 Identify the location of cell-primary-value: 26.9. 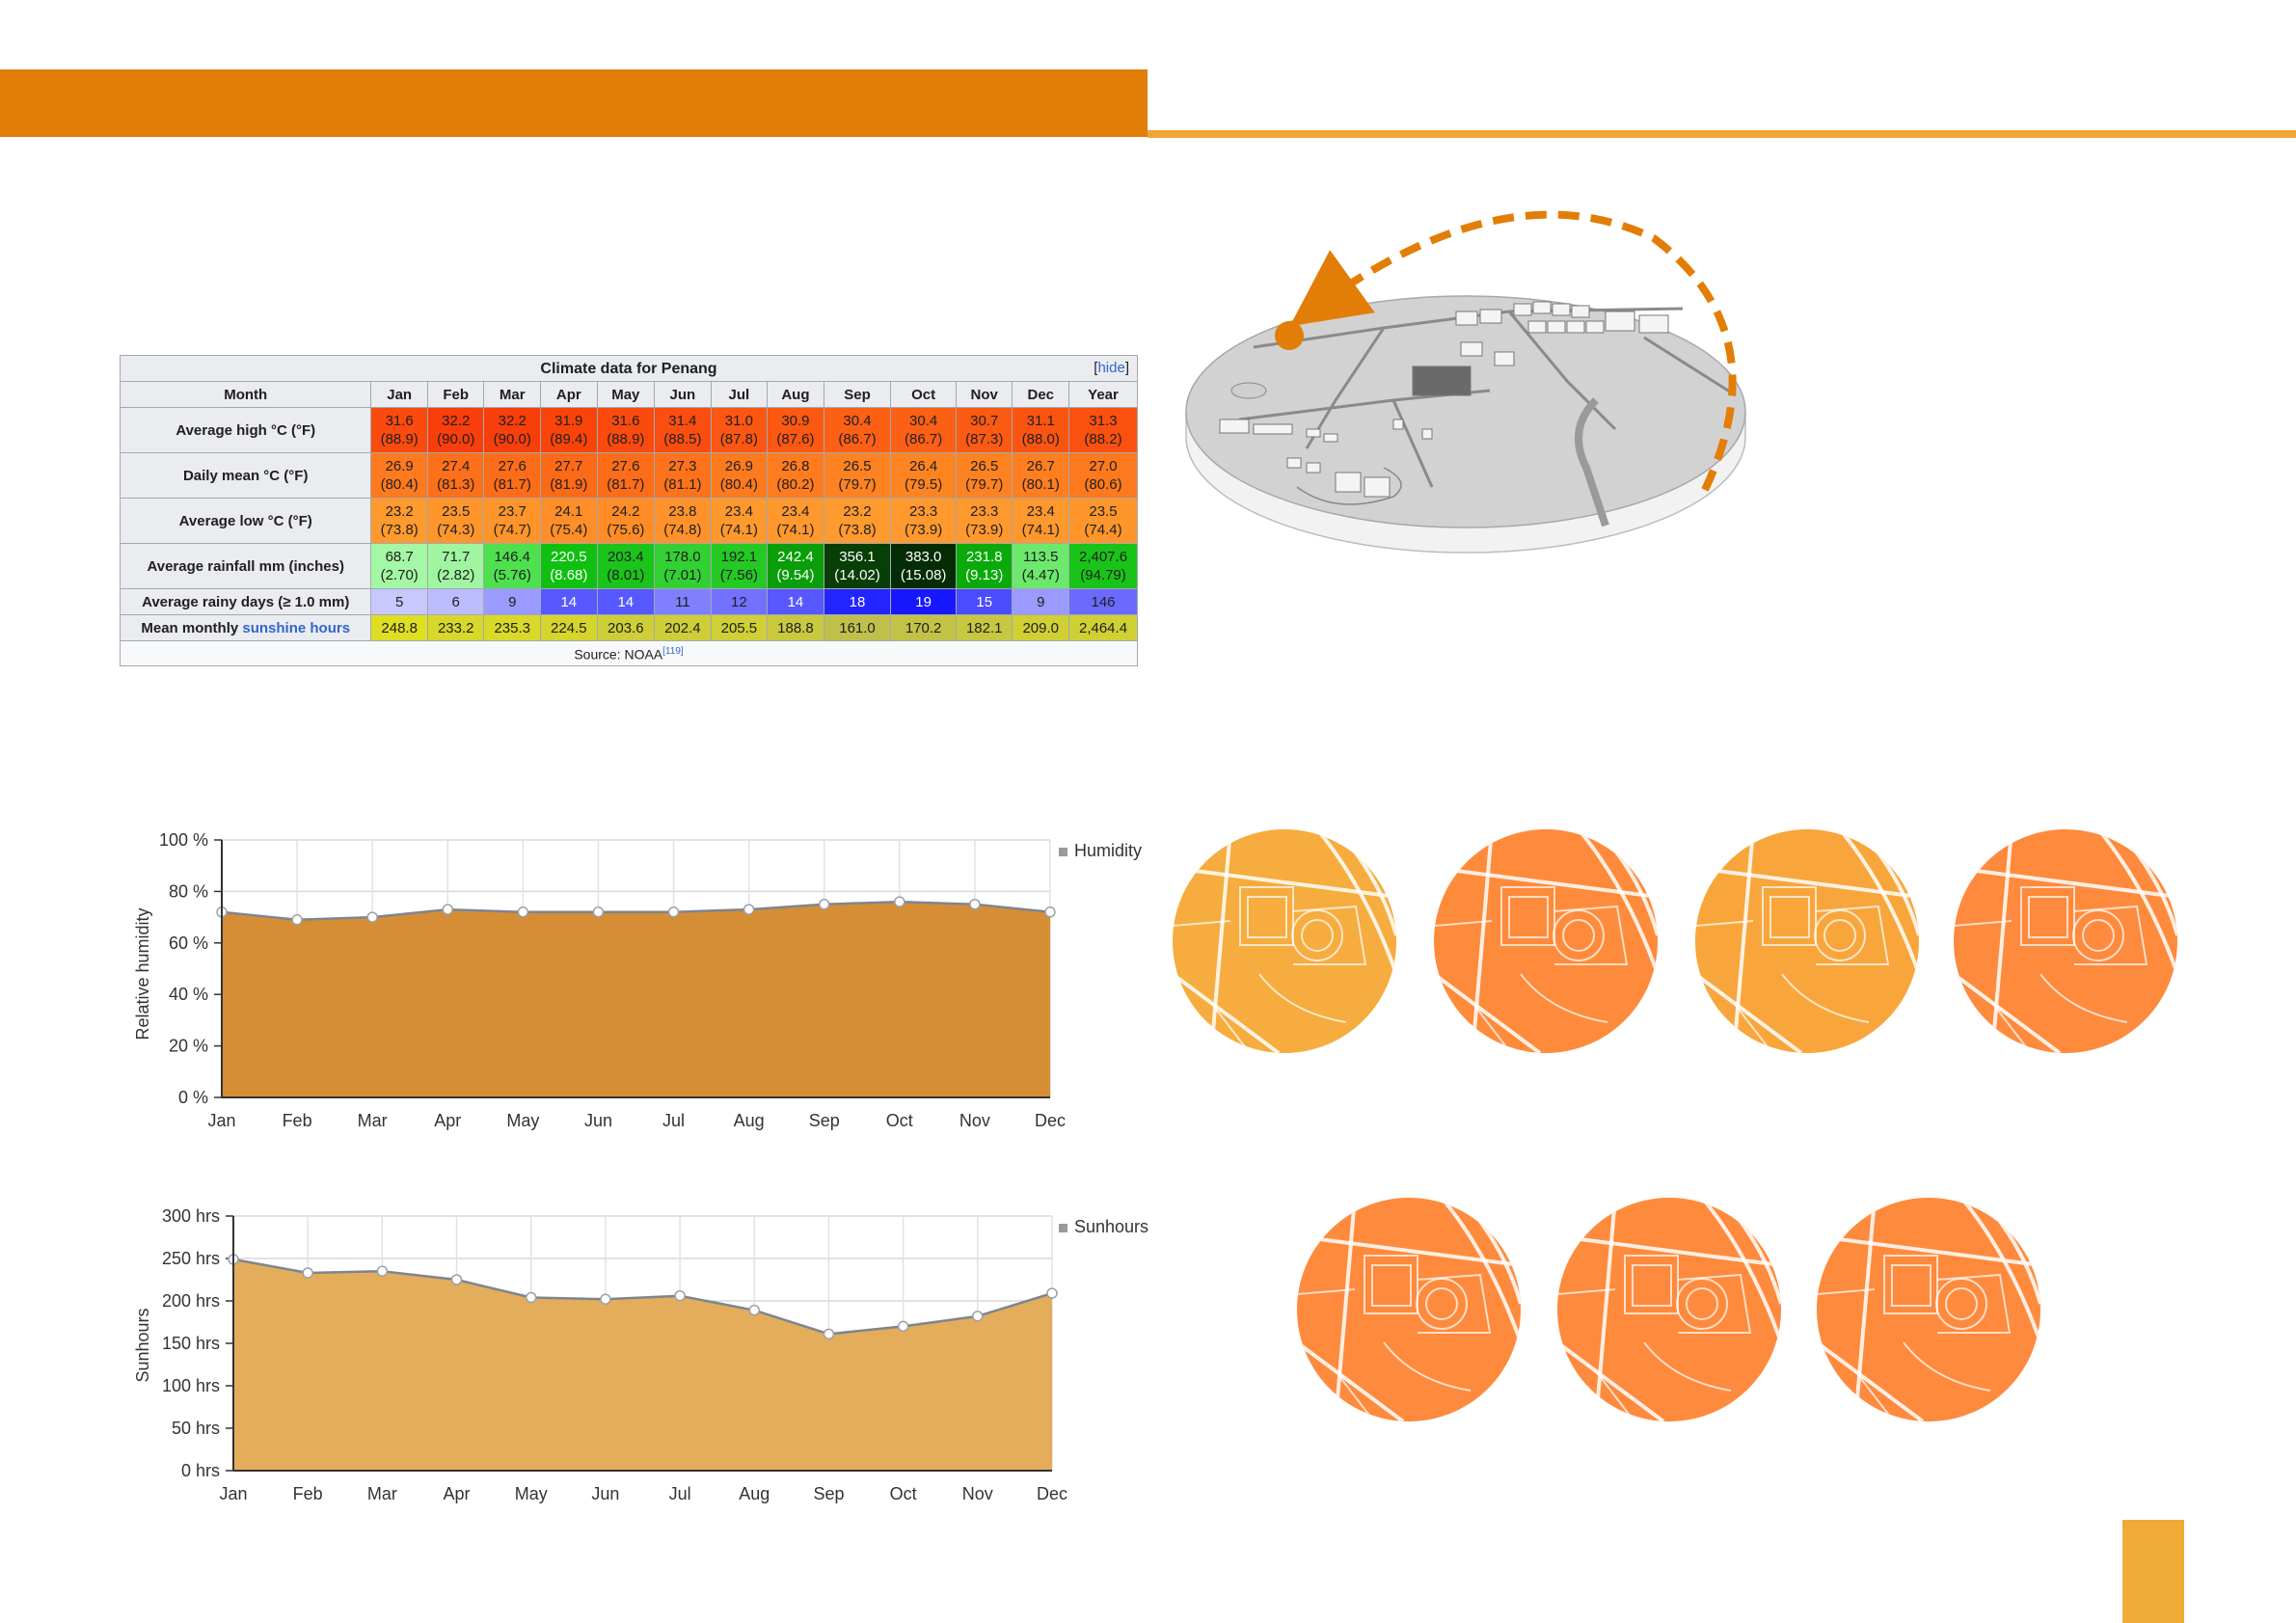
(399, 466).